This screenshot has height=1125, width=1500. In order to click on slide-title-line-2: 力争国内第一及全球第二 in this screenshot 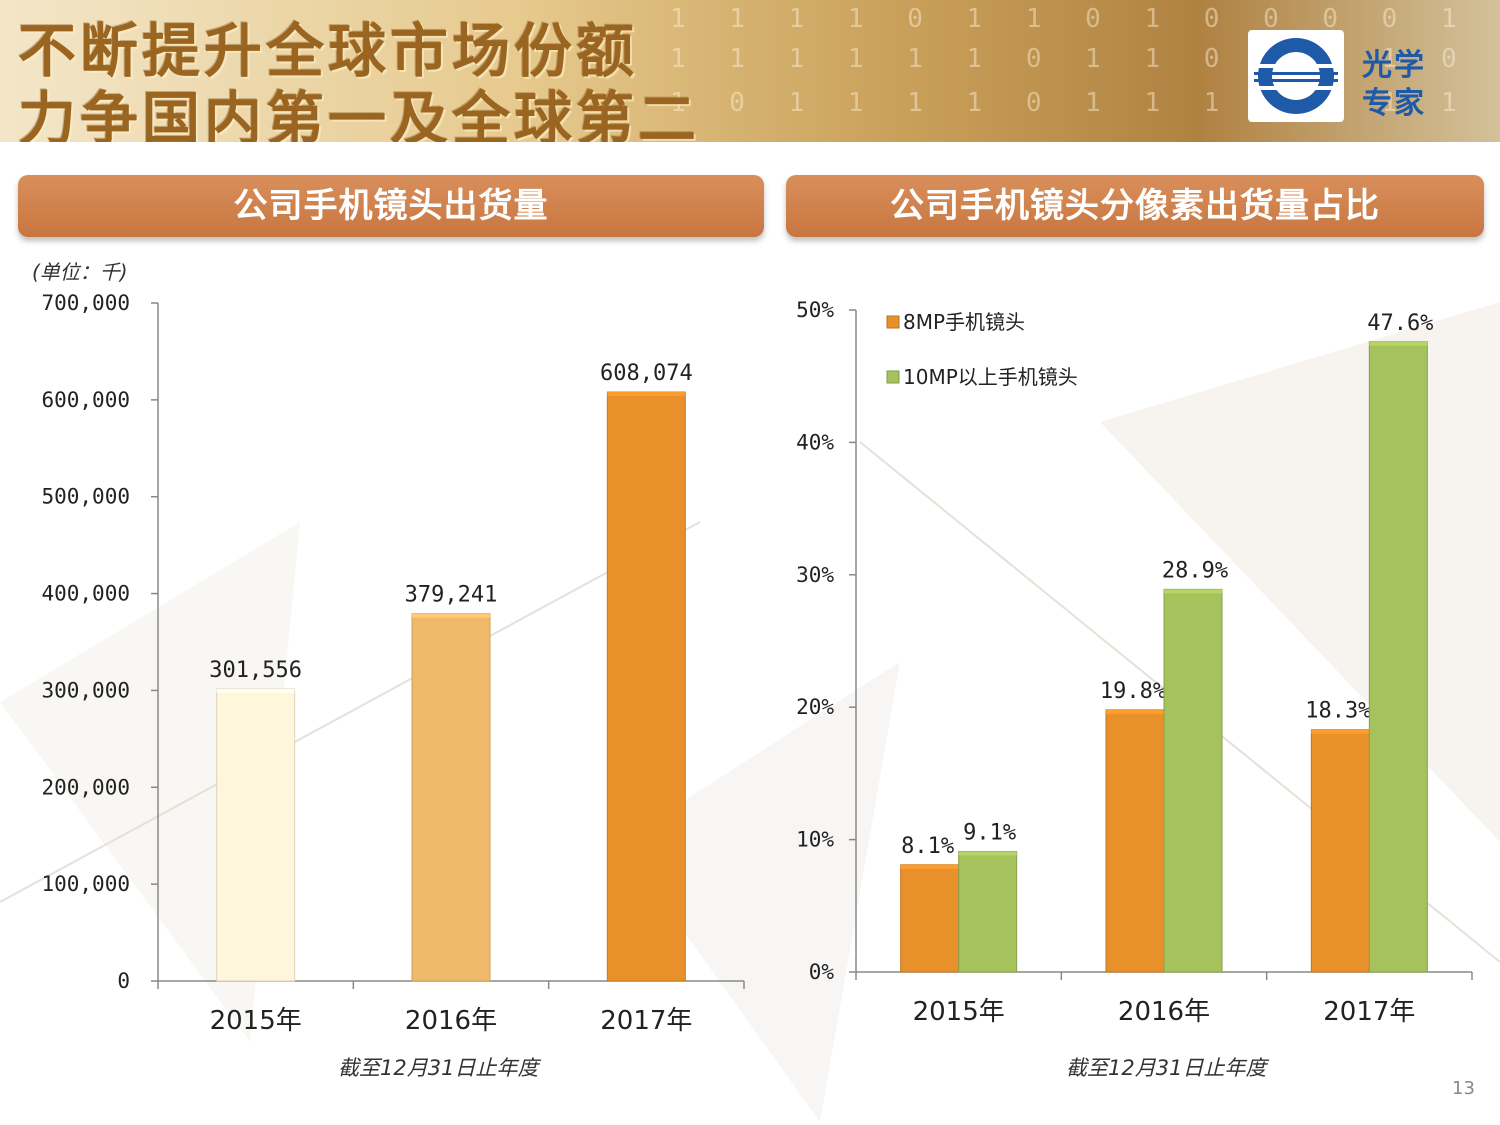, I will do `click(359, 113)`.